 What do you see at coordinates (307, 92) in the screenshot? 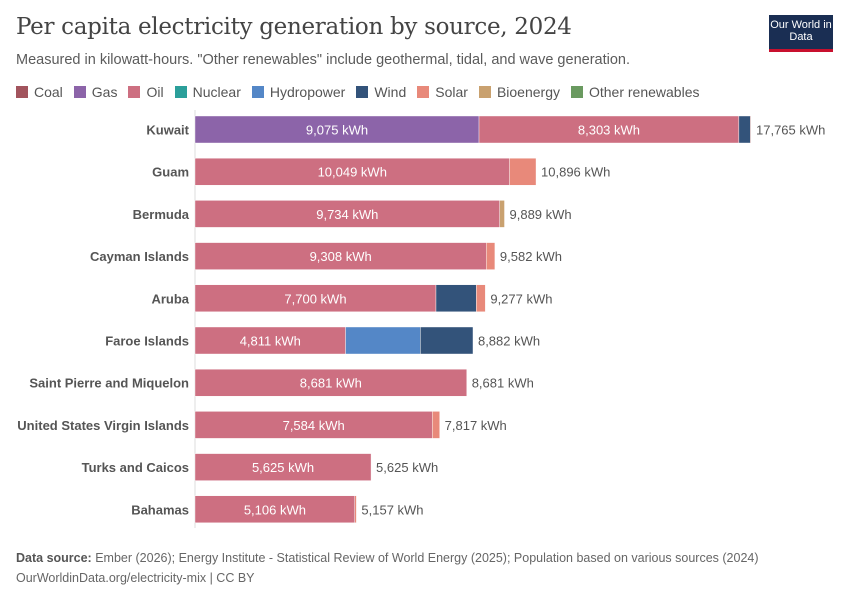
I see `legend-label: Hydropower` at bounding box center [307, 92].